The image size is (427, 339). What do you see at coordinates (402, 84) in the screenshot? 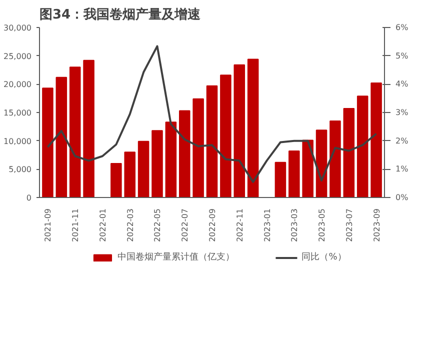
I see `y2-tick-label: 4%` at bounding box center [402, 84].